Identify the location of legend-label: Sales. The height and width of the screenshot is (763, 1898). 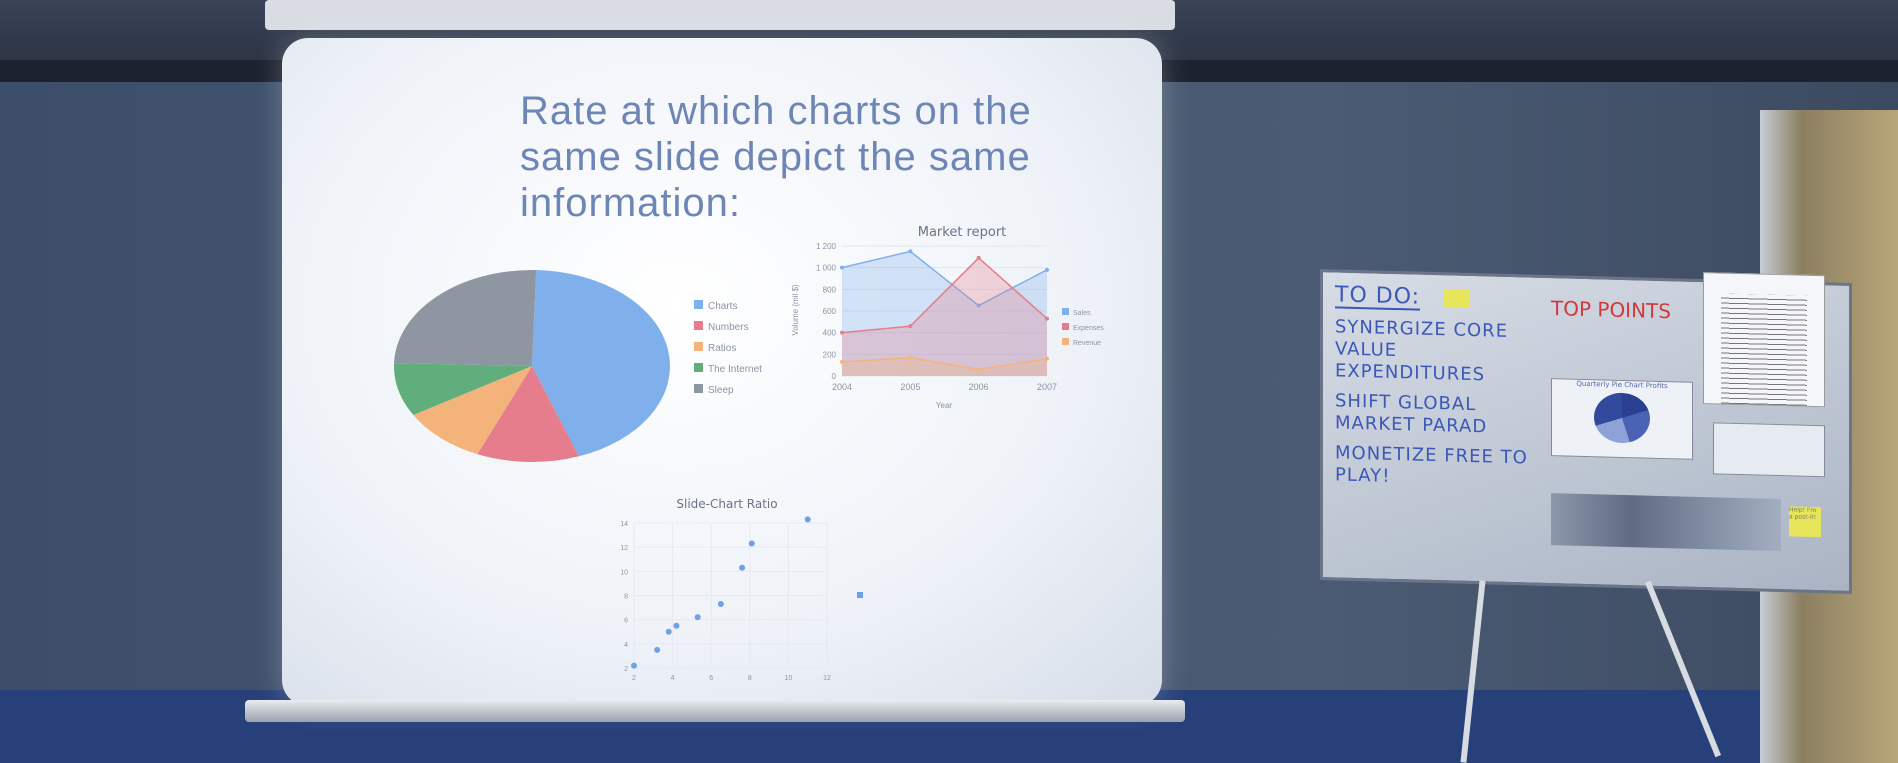
(1082, 313).